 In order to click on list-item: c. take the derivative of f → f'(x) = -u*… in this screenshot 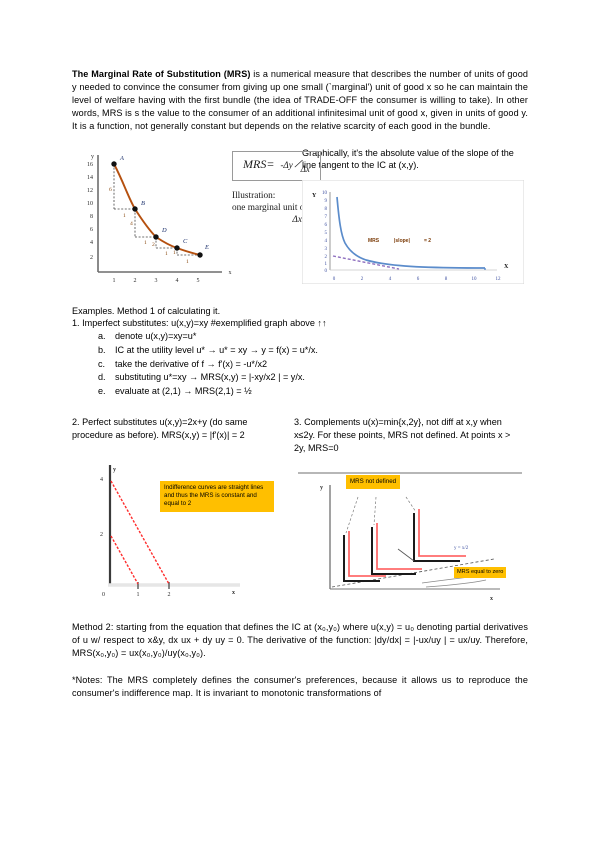, I will do `click(313, 365)`.